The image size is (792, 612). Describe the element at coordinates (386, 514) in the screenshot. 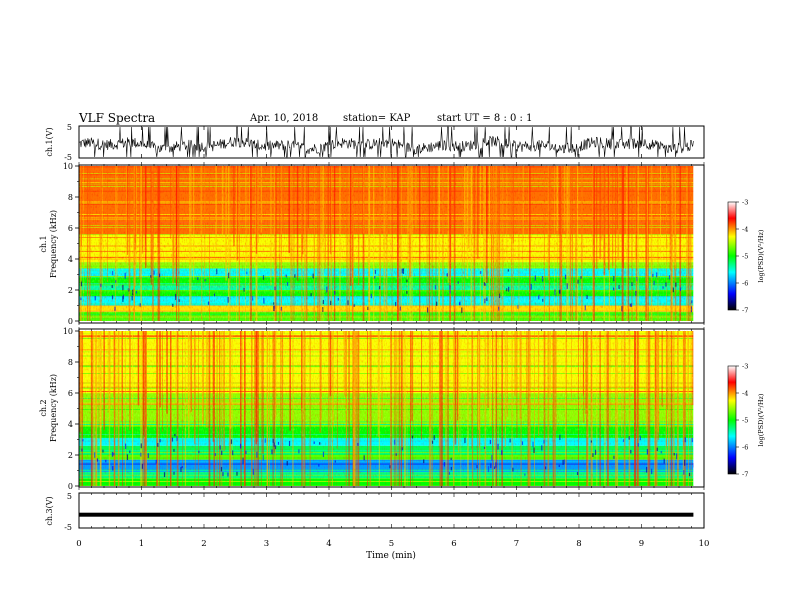

I see `ch3-wave-series` at that location.